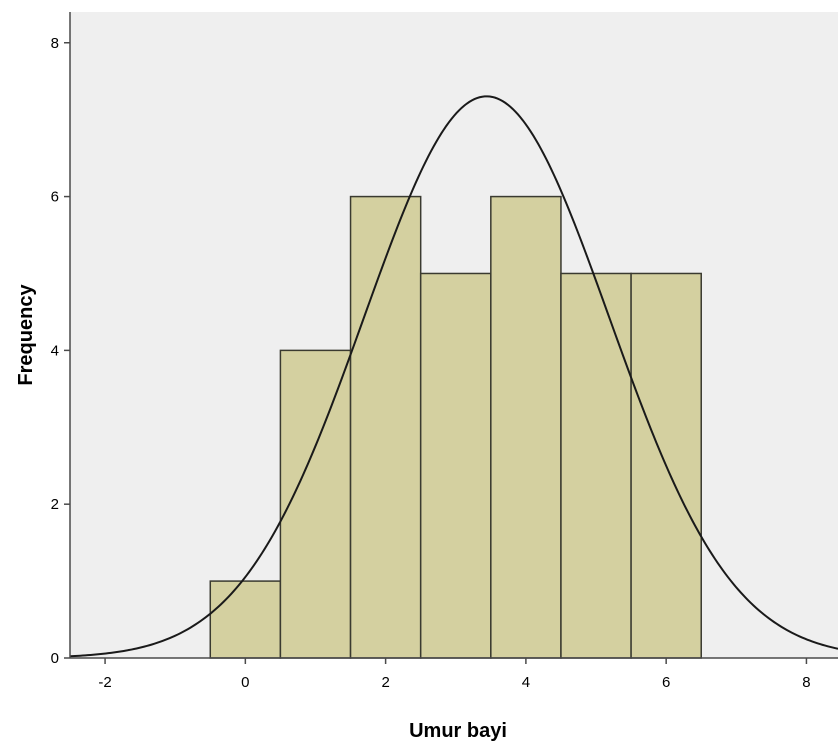 The image size is (838, 746). I want to click on x-axis-ticks: -2 0 2 4 6 8, so click(454, 674).